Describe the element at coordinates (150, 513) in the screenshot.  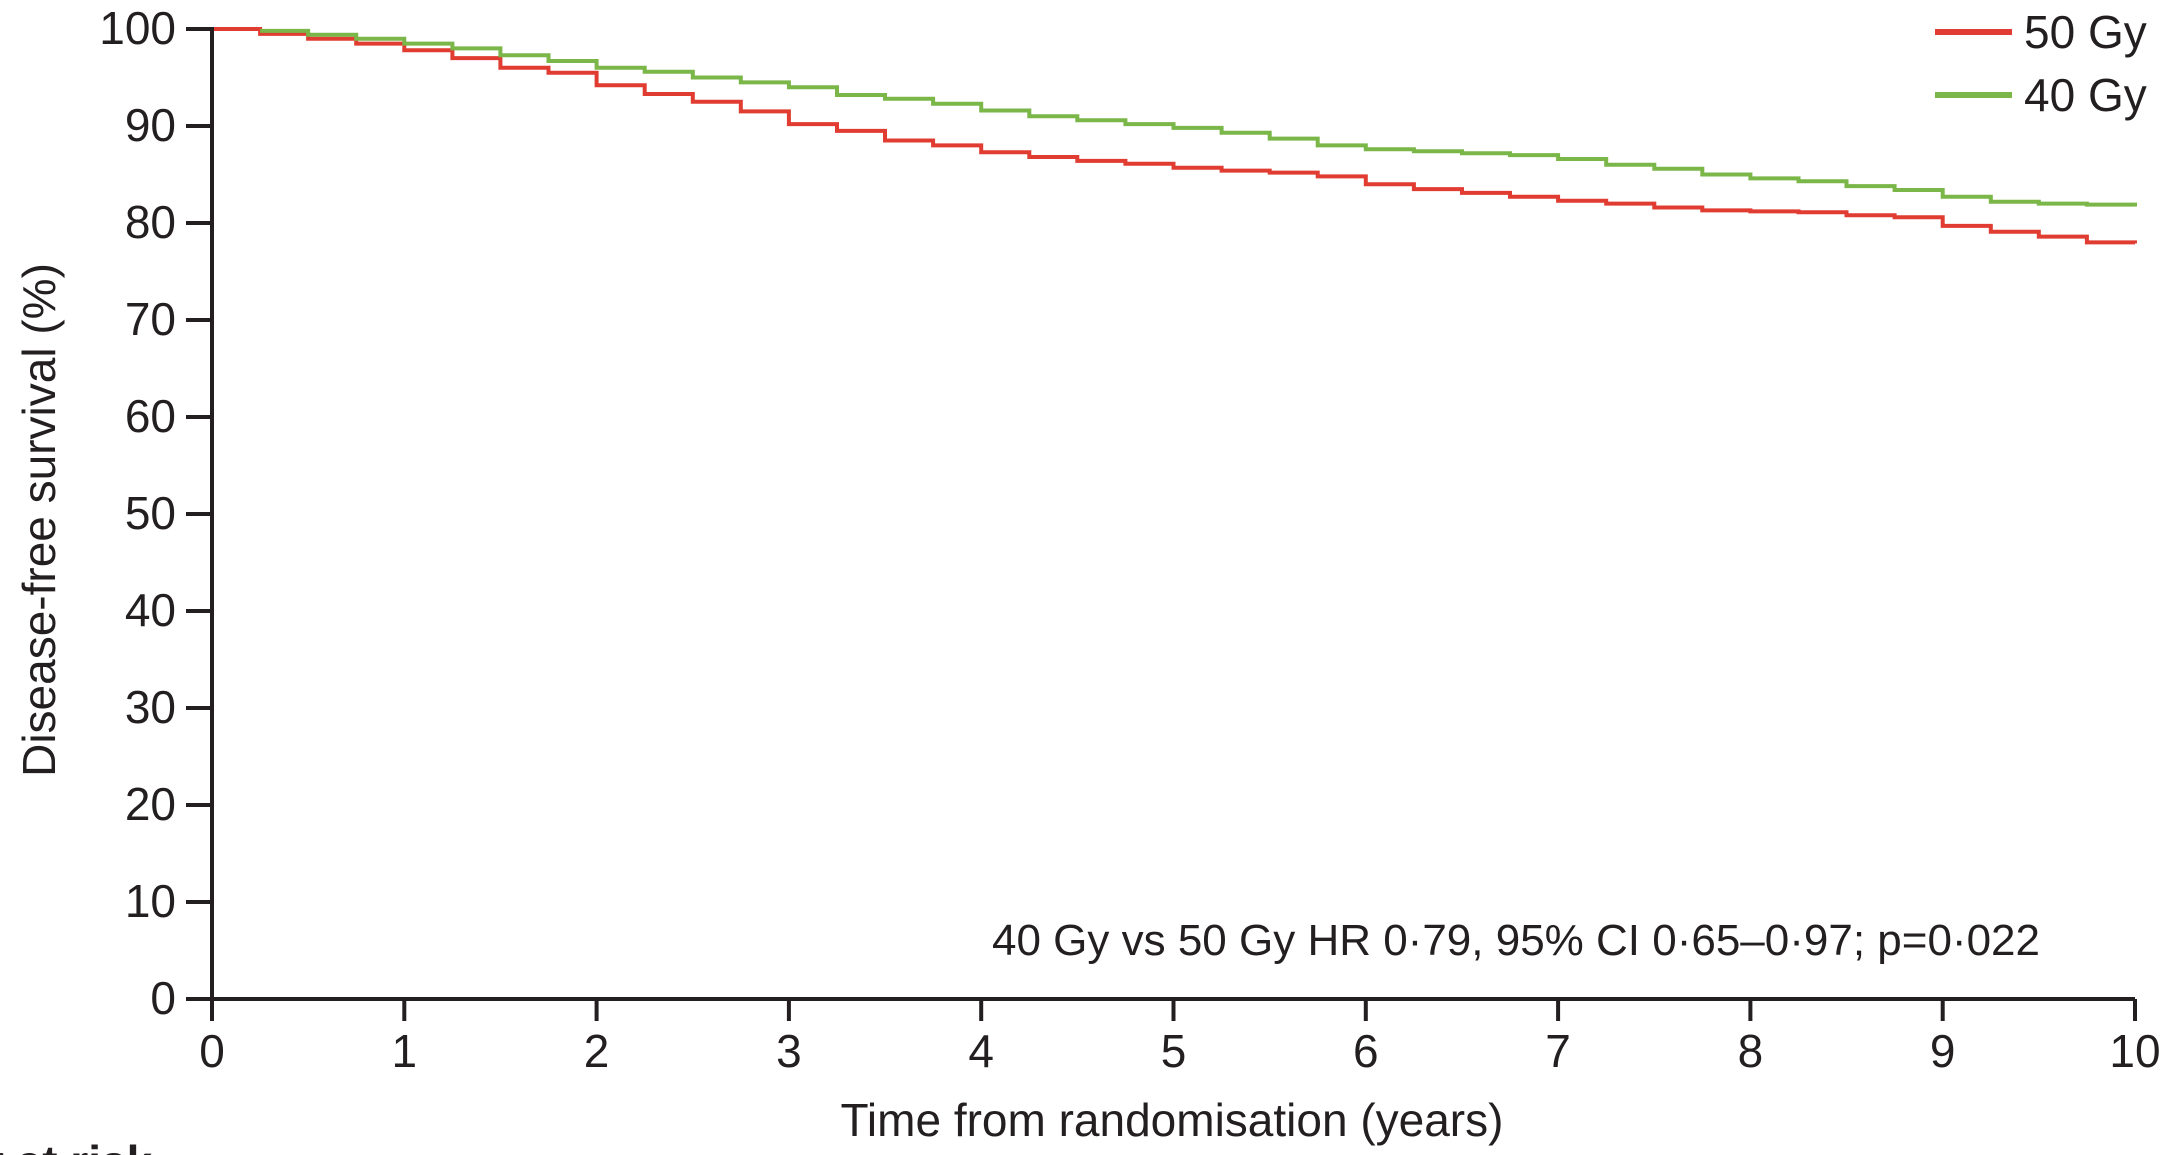
I see `y-tick-label: 50` at that location.